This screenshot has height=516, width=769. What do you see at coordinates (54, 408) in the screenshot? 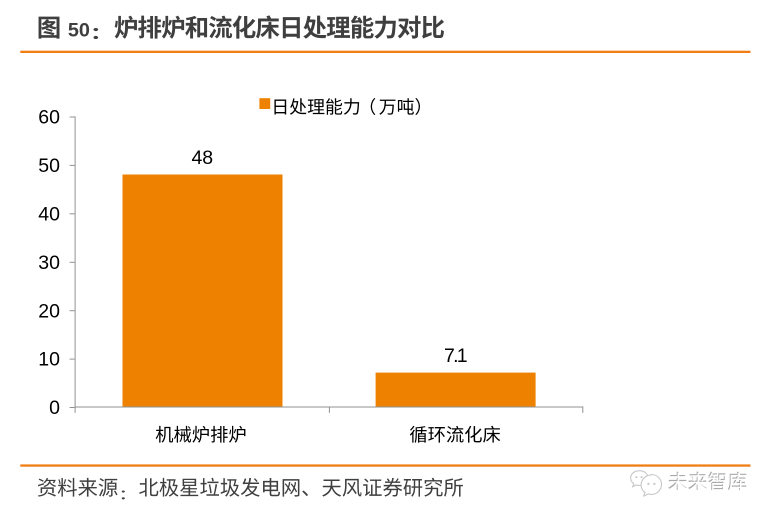
I see `svg-text: 0` at bounding box center [54, 408].